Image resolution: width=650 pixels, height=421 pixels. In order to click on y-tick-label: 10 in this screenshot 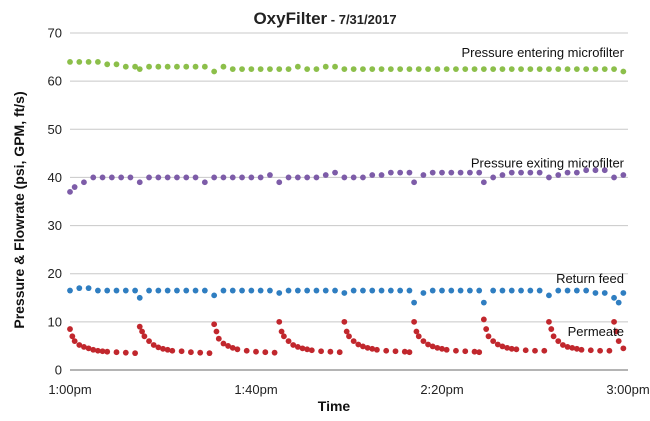, I will do `click(55, 321)`.